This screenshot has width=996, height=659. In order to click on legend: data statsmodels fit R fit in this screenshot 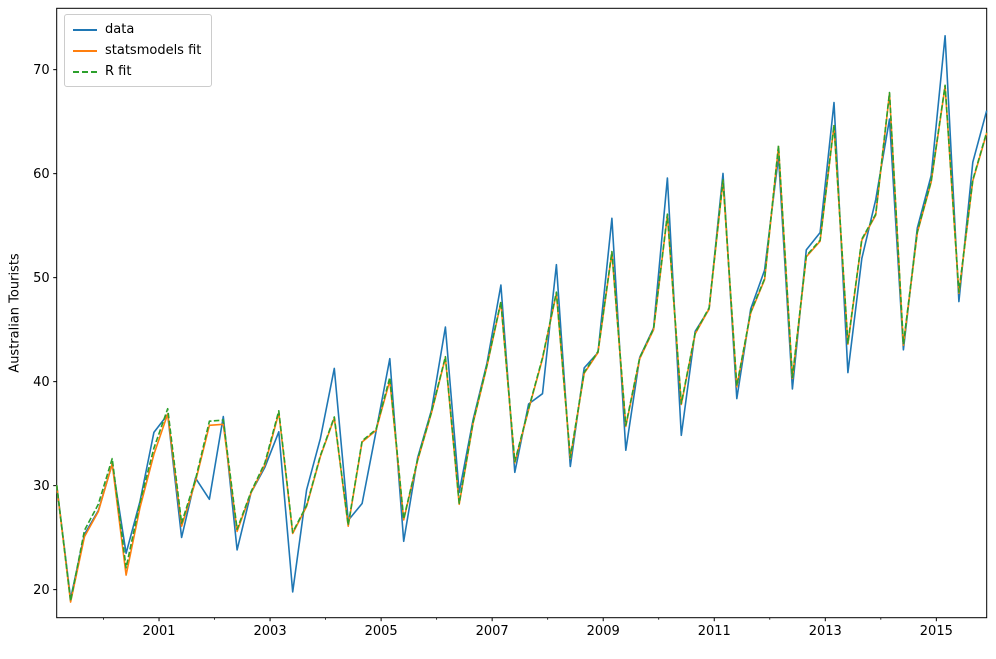, I will do `click(138, 50)`.